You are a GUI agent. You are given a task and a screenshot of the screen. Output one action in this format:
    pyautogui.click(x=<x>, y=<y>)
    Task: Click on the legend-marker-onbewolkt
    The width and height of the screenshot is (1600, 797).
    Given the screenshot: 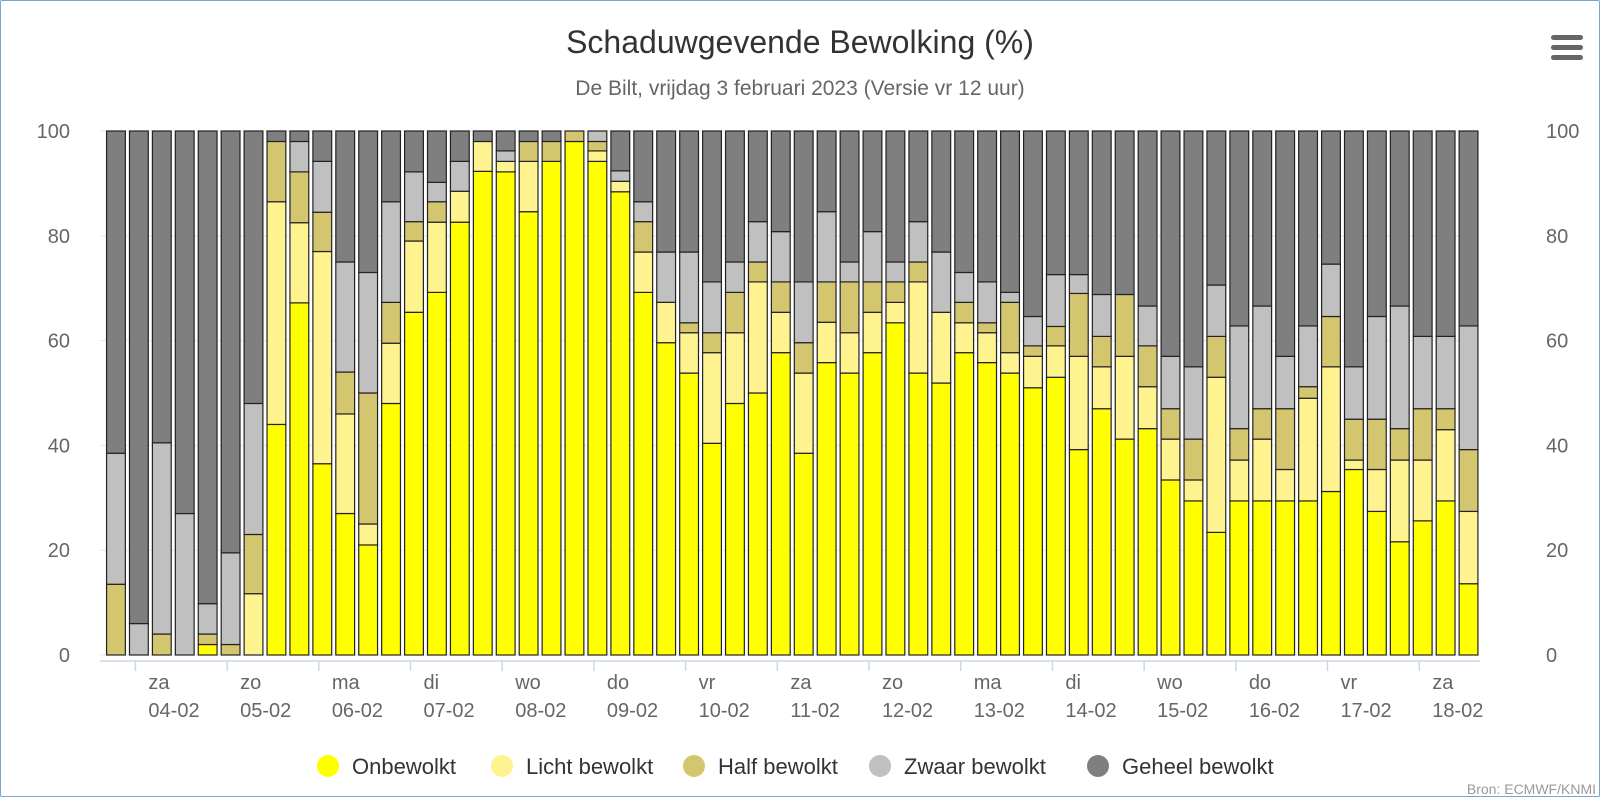 What is the action you would take?
    pyautogui.click(x=328, y=766)
    